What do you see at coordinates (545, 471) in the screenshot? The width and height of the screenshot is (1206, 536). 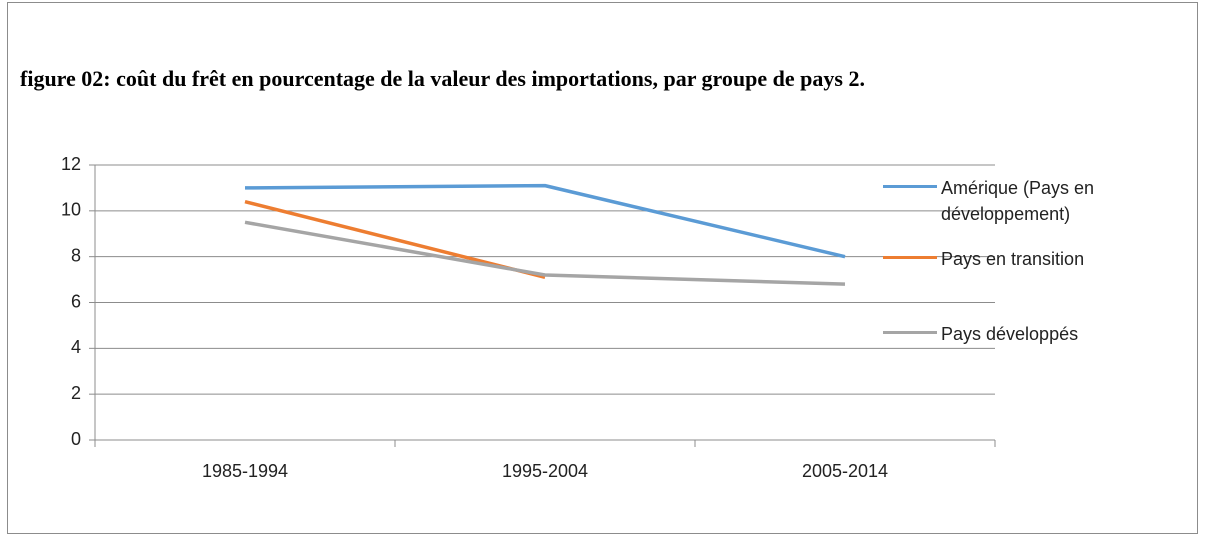 I see `x-tick-label: 1995-2004` at bounding box center [545, 471].